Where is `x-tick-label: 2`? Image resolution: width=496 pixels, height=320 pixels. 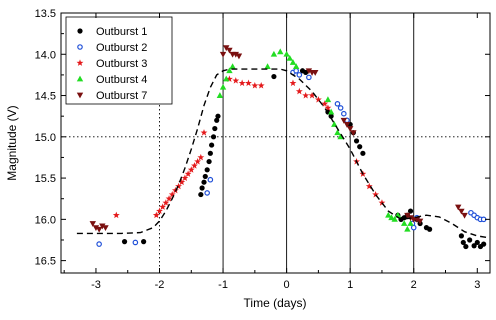 x-tick-label: 2 is located at coordinates (414, 285).